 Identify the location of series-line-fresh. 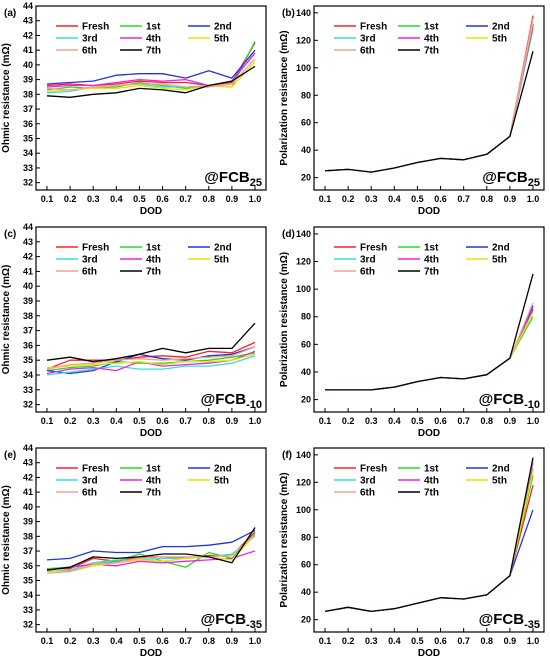
(429, 350).